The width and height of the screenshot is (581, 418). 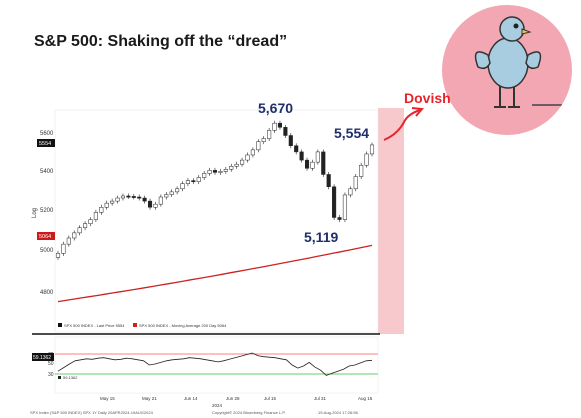 I want to click on legend-swatch-ma, so click(x=135, y=325).